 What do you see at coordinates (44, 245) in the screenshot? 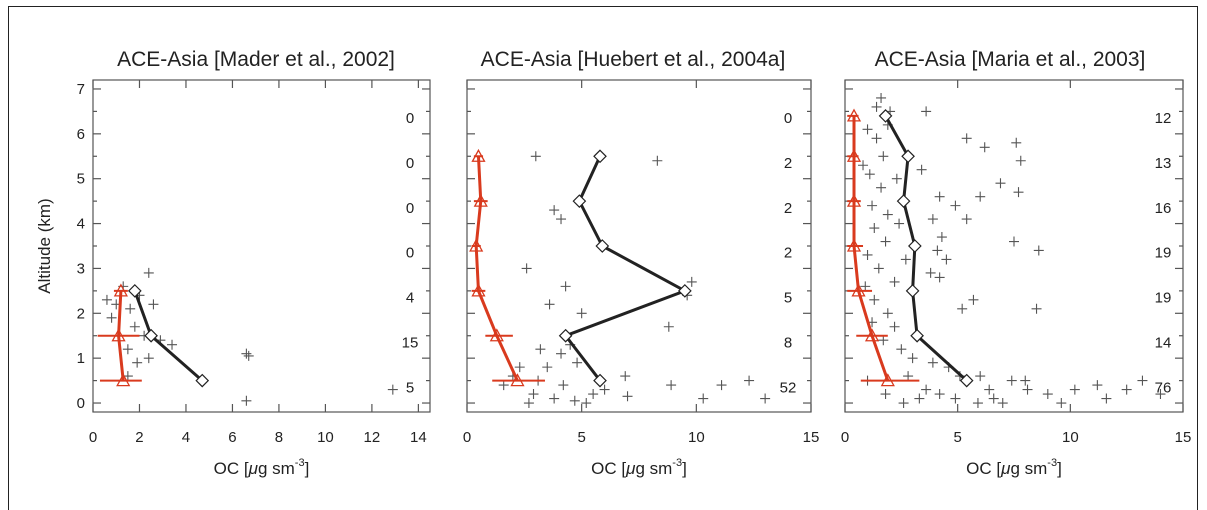
I see `y-axis-label: Altitude (km)` at bounding box center [44, 245].